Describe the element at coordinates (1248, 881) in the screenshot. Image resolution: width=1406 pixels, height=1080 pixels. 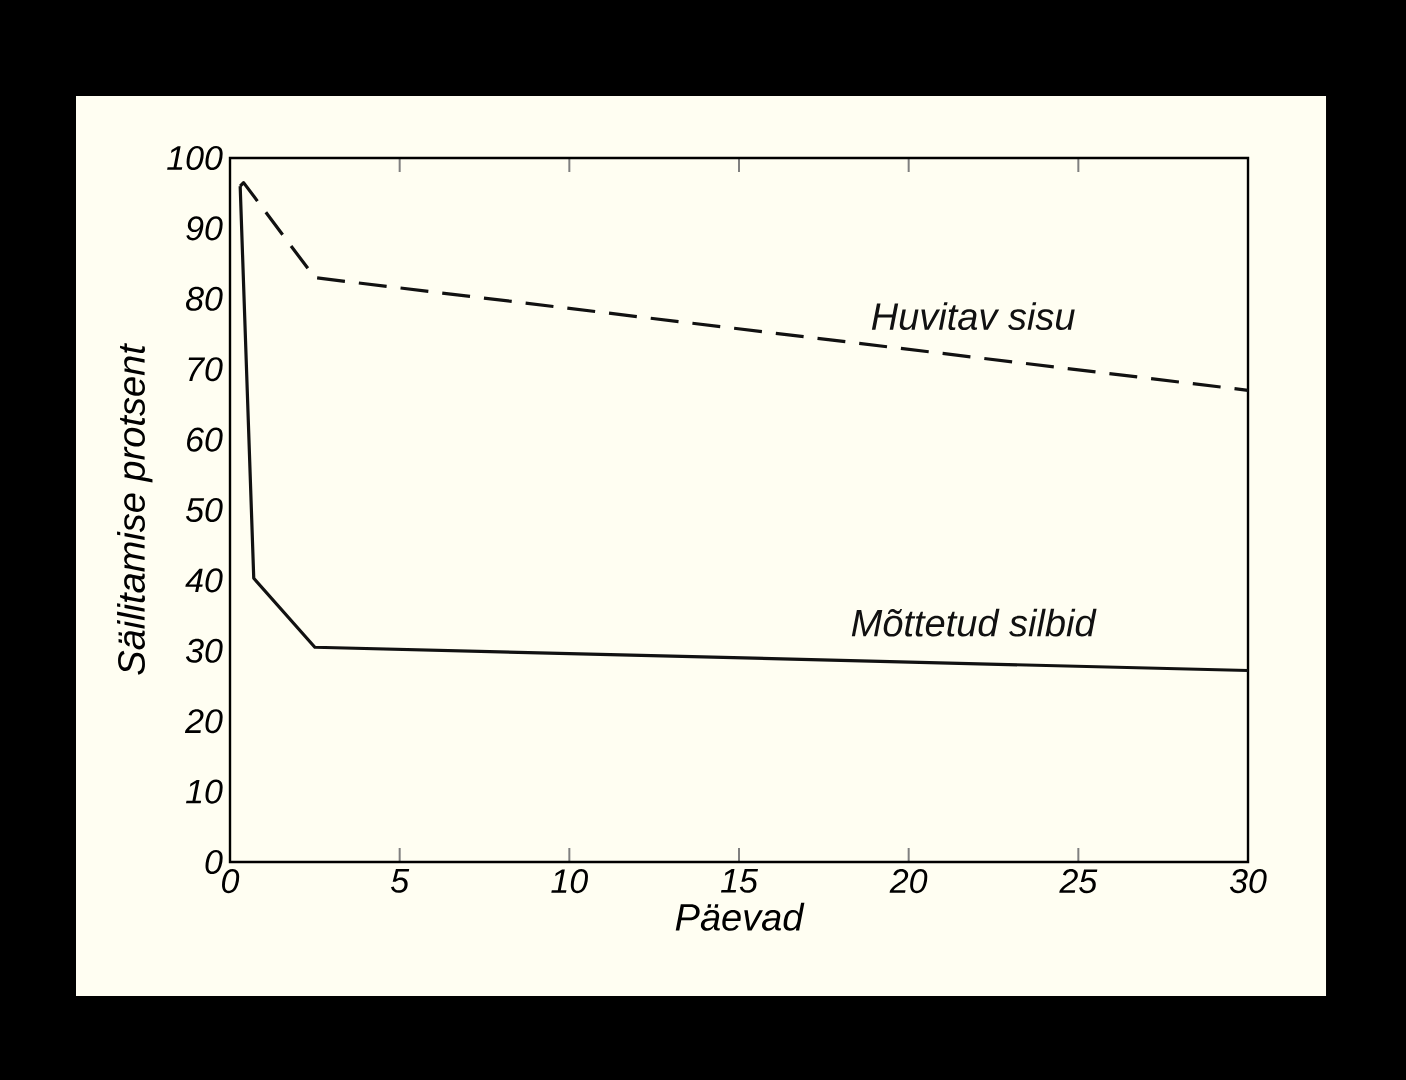
I see `x-tick-label: 30` at that location.